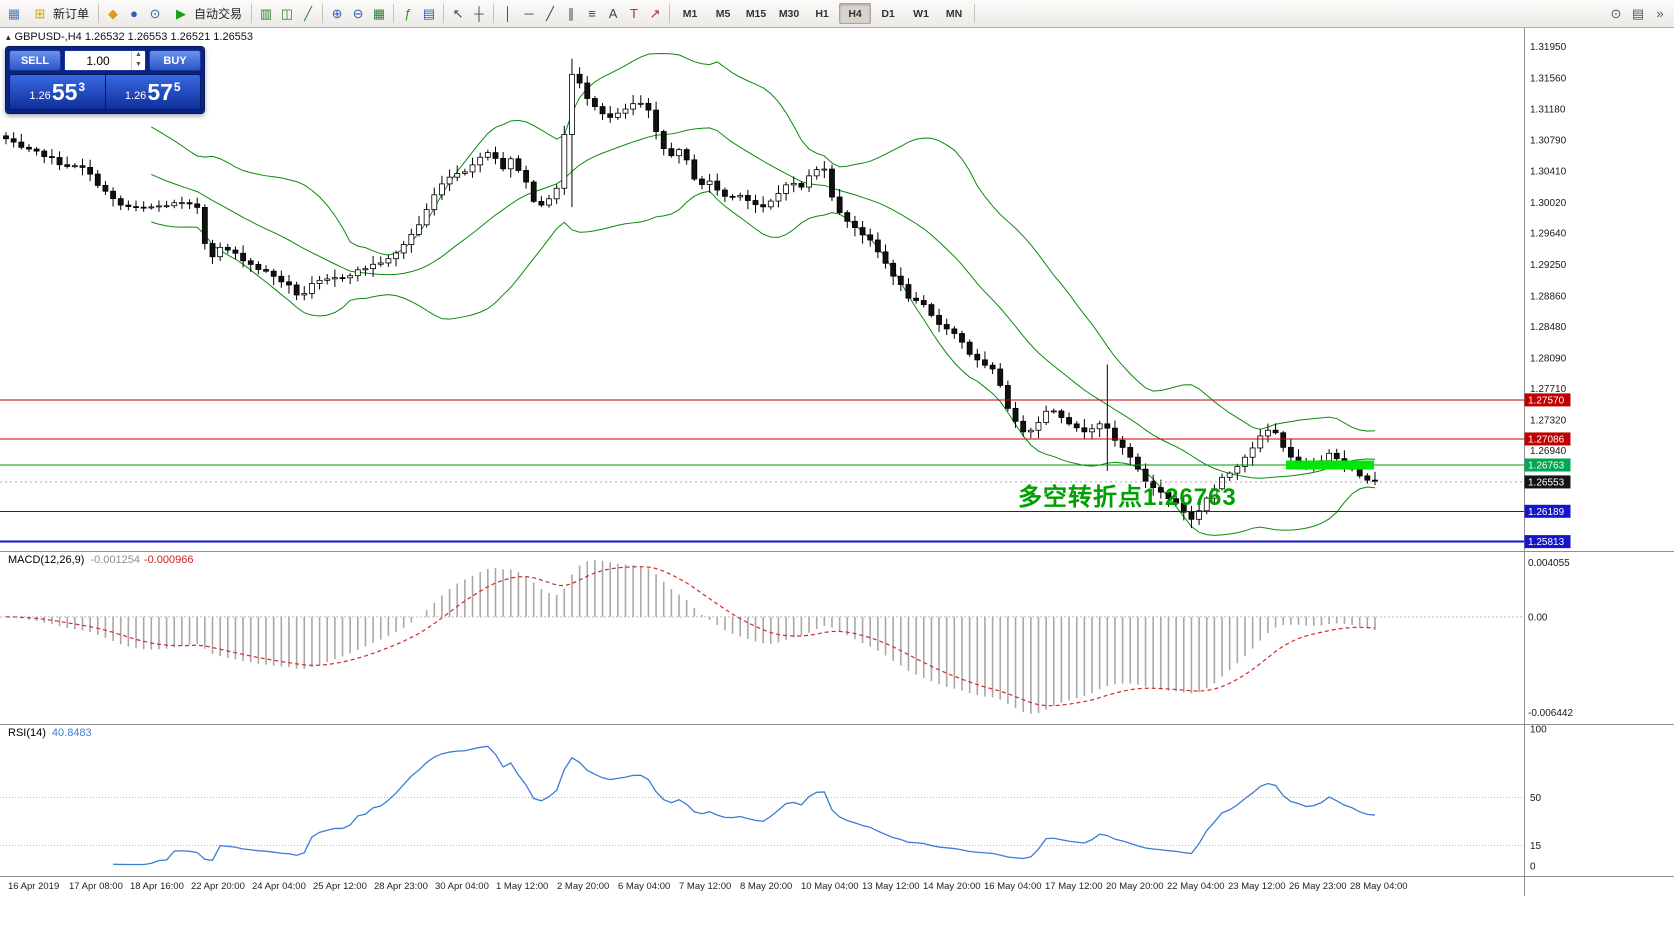 The height and width of the screenshot is (951, 1674). Describe the element at coordinates (138, 54) in the screenshot. I see `volume-increase-button: ▲` at that location.